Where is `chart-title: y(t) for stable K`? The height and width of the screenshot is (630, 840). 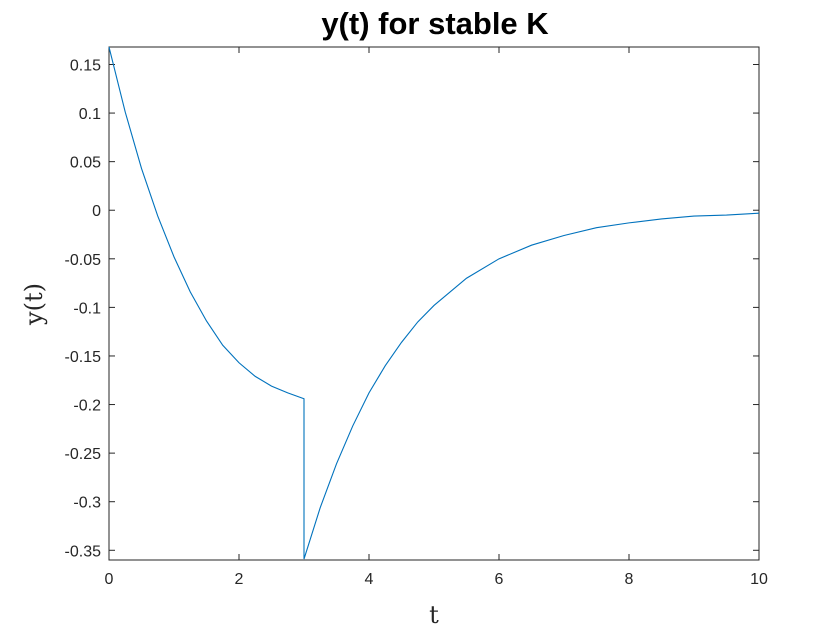 chart-title: y(t) for stable K is located at coordinates (435, 23).